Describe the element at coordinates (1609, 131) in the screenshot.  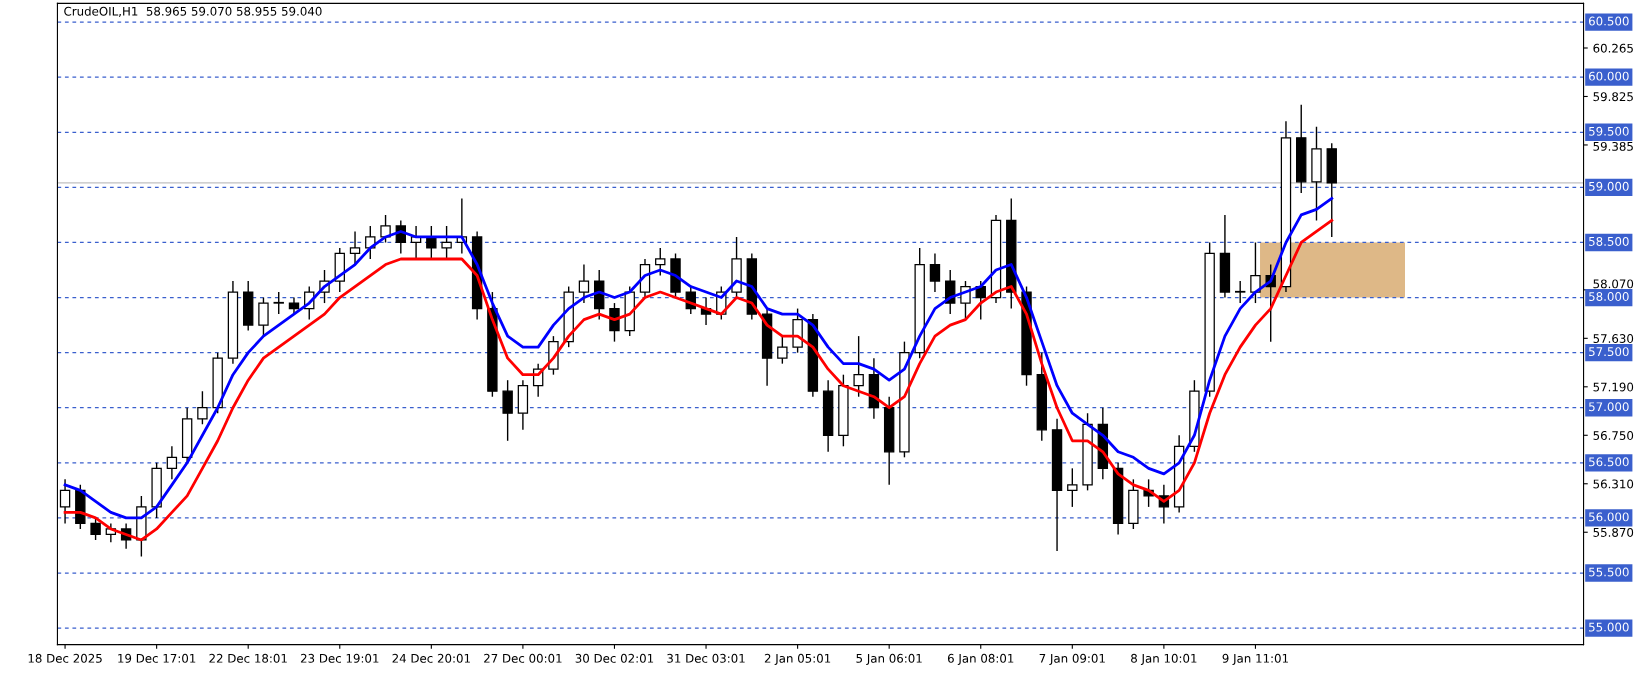
I see `ref-line-label: 59.500` at that location.